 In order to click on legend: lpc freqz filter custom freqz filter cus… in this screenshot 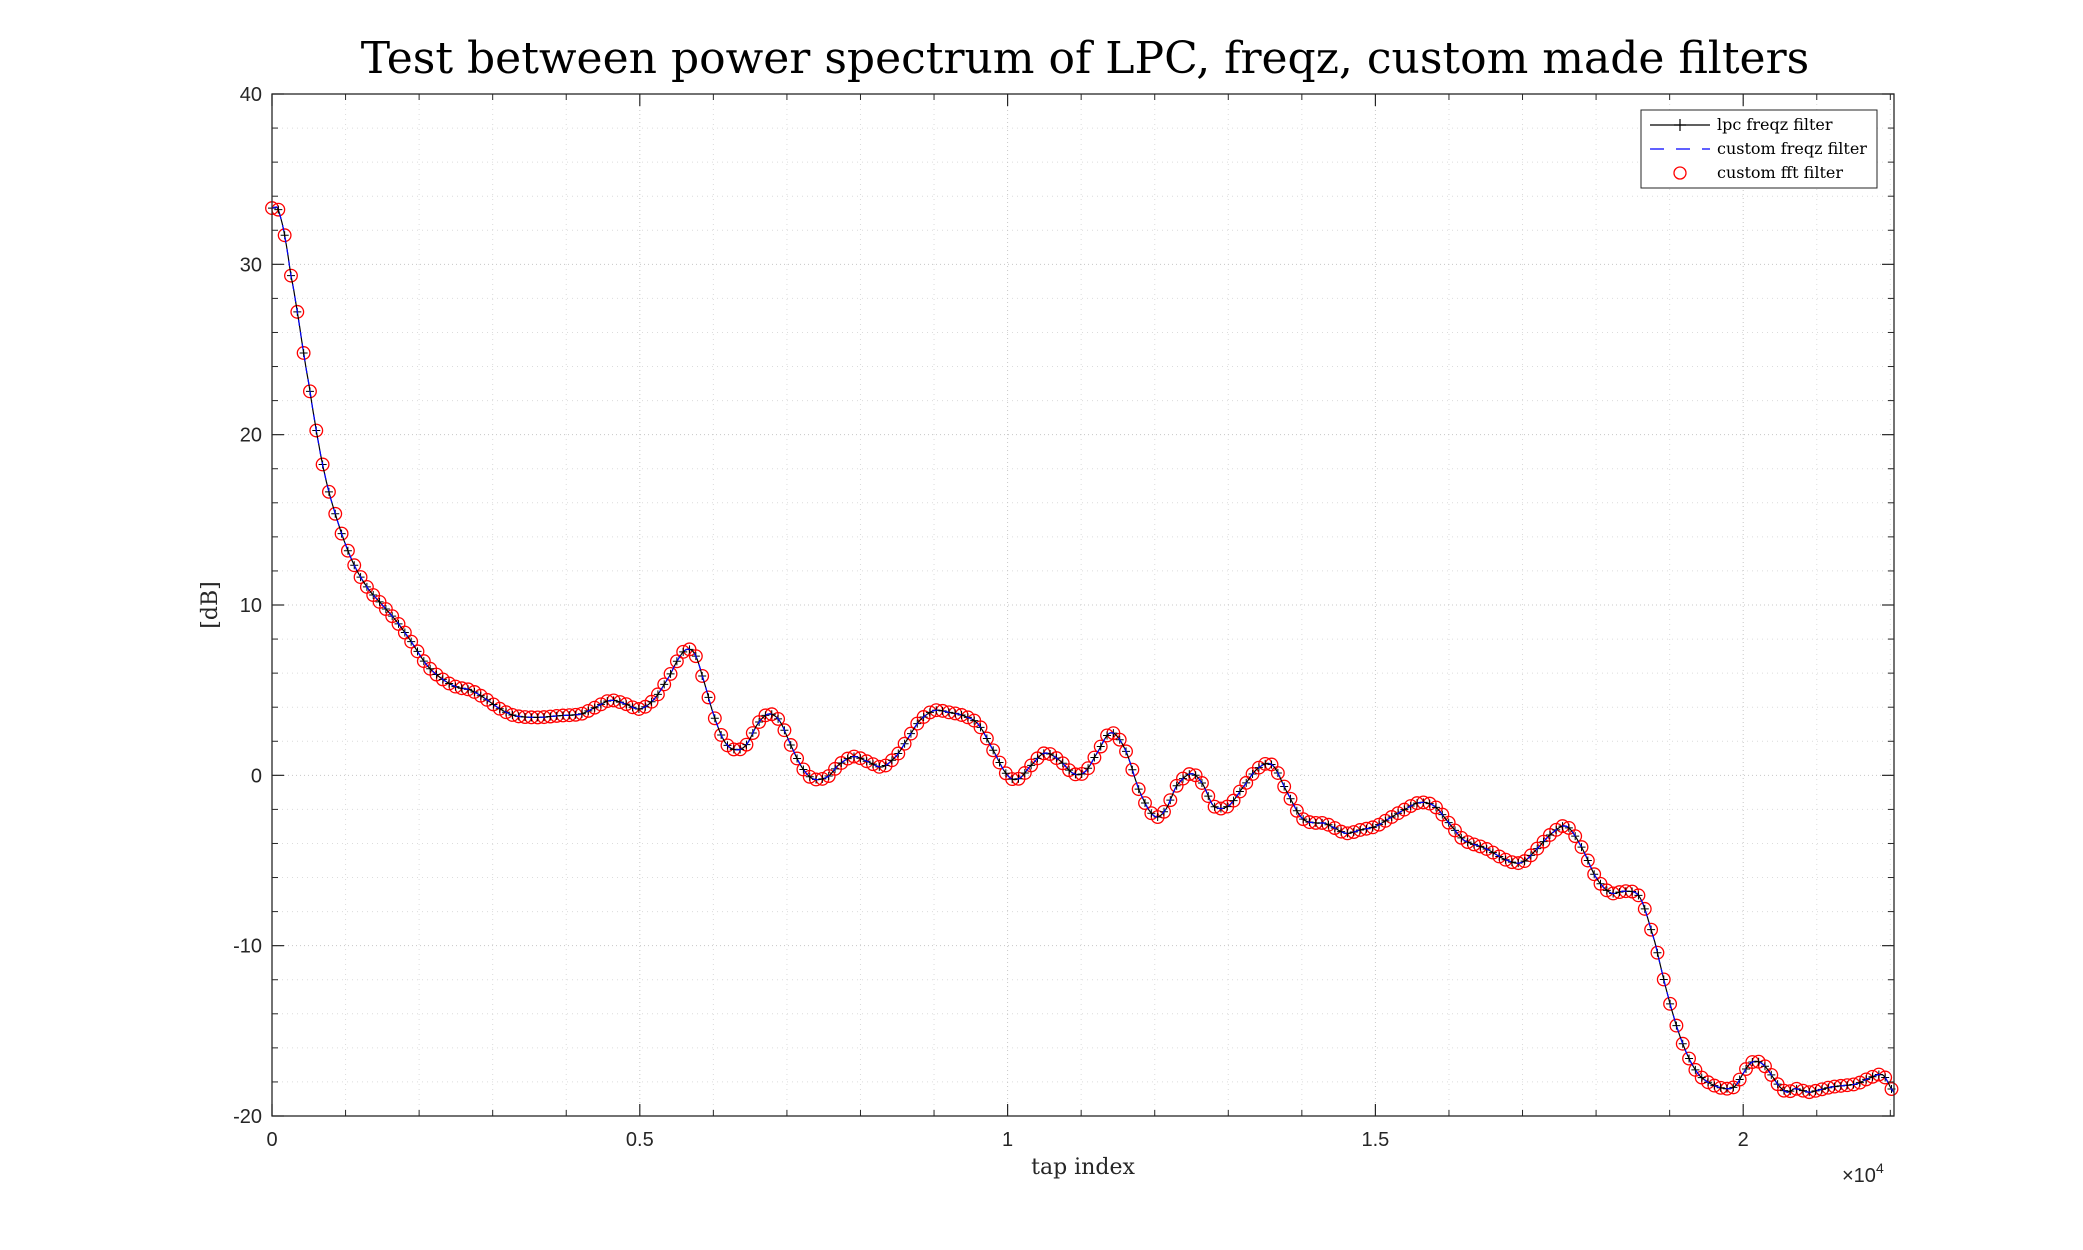, I will do `click(1759, 149)`.